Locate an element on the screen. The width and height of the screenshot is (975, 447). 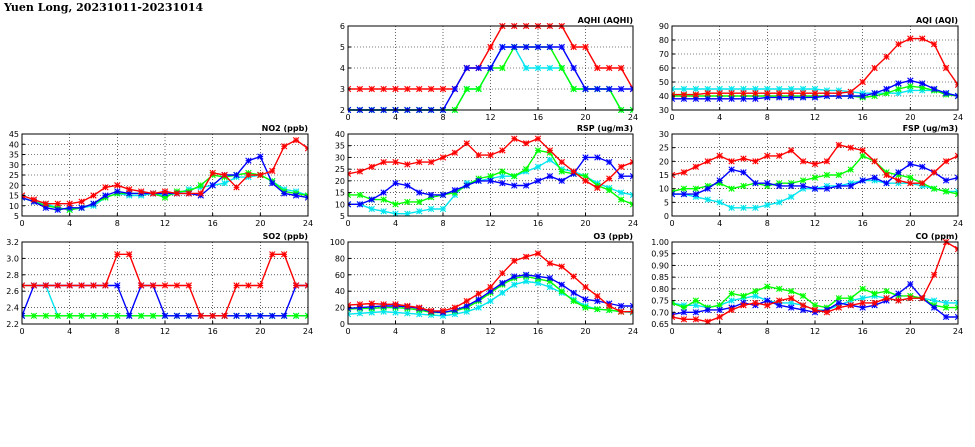
rsp-series-group is located at coordinates (490, 176).